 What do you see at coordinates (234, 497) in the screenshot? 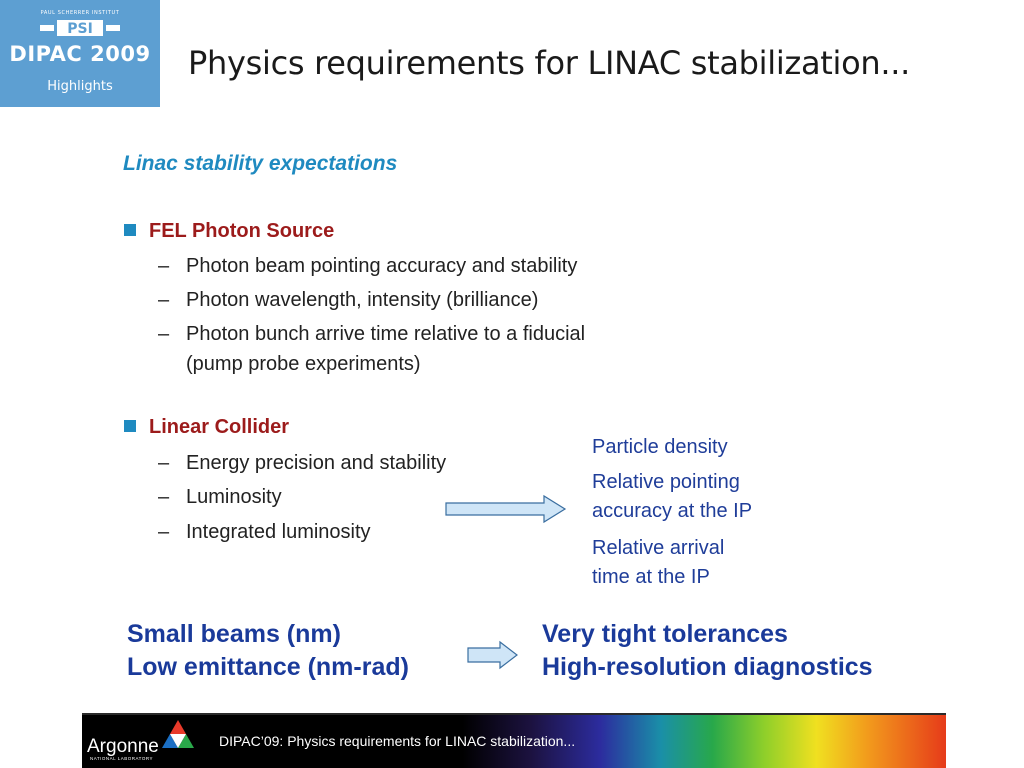
I see `list-item-text: Luminosity` at bounding box center [234, 497].